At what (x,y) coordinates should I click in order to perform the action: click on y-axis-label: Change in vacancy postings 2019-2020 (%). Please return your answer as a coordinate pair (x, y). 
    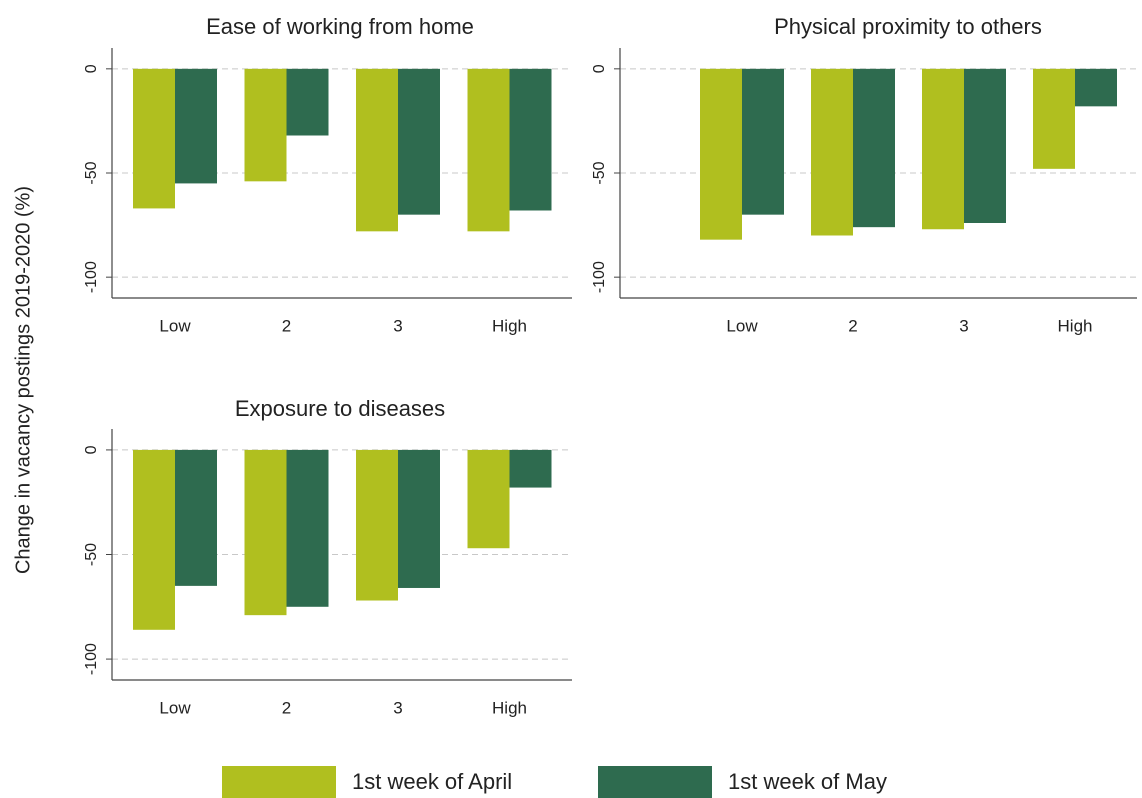
    Looking at the image, I should click on (23, 380).